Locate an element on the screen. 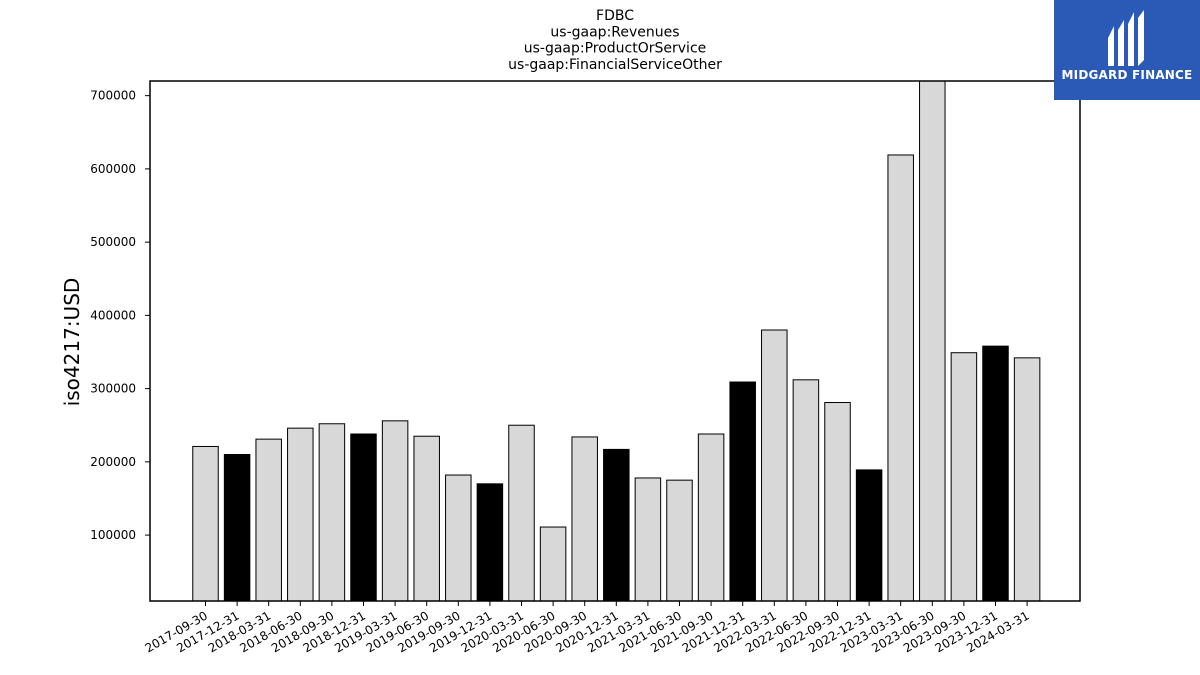  y-tick-label: 300000 is located at coordinates (113, 389).